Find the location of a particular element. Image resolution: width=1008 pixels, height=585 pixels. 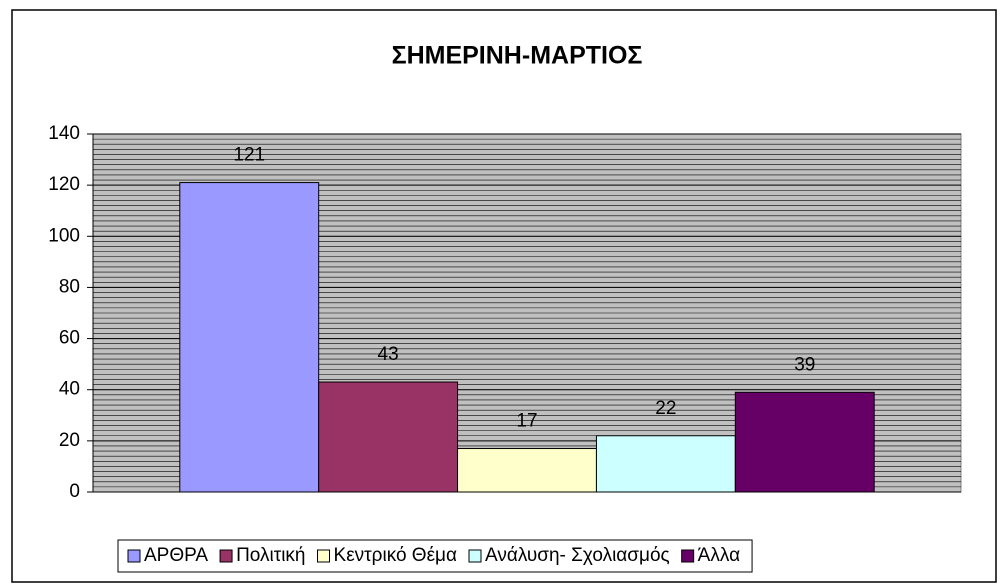

value-label: 17 is located at coordinates (526, 421).